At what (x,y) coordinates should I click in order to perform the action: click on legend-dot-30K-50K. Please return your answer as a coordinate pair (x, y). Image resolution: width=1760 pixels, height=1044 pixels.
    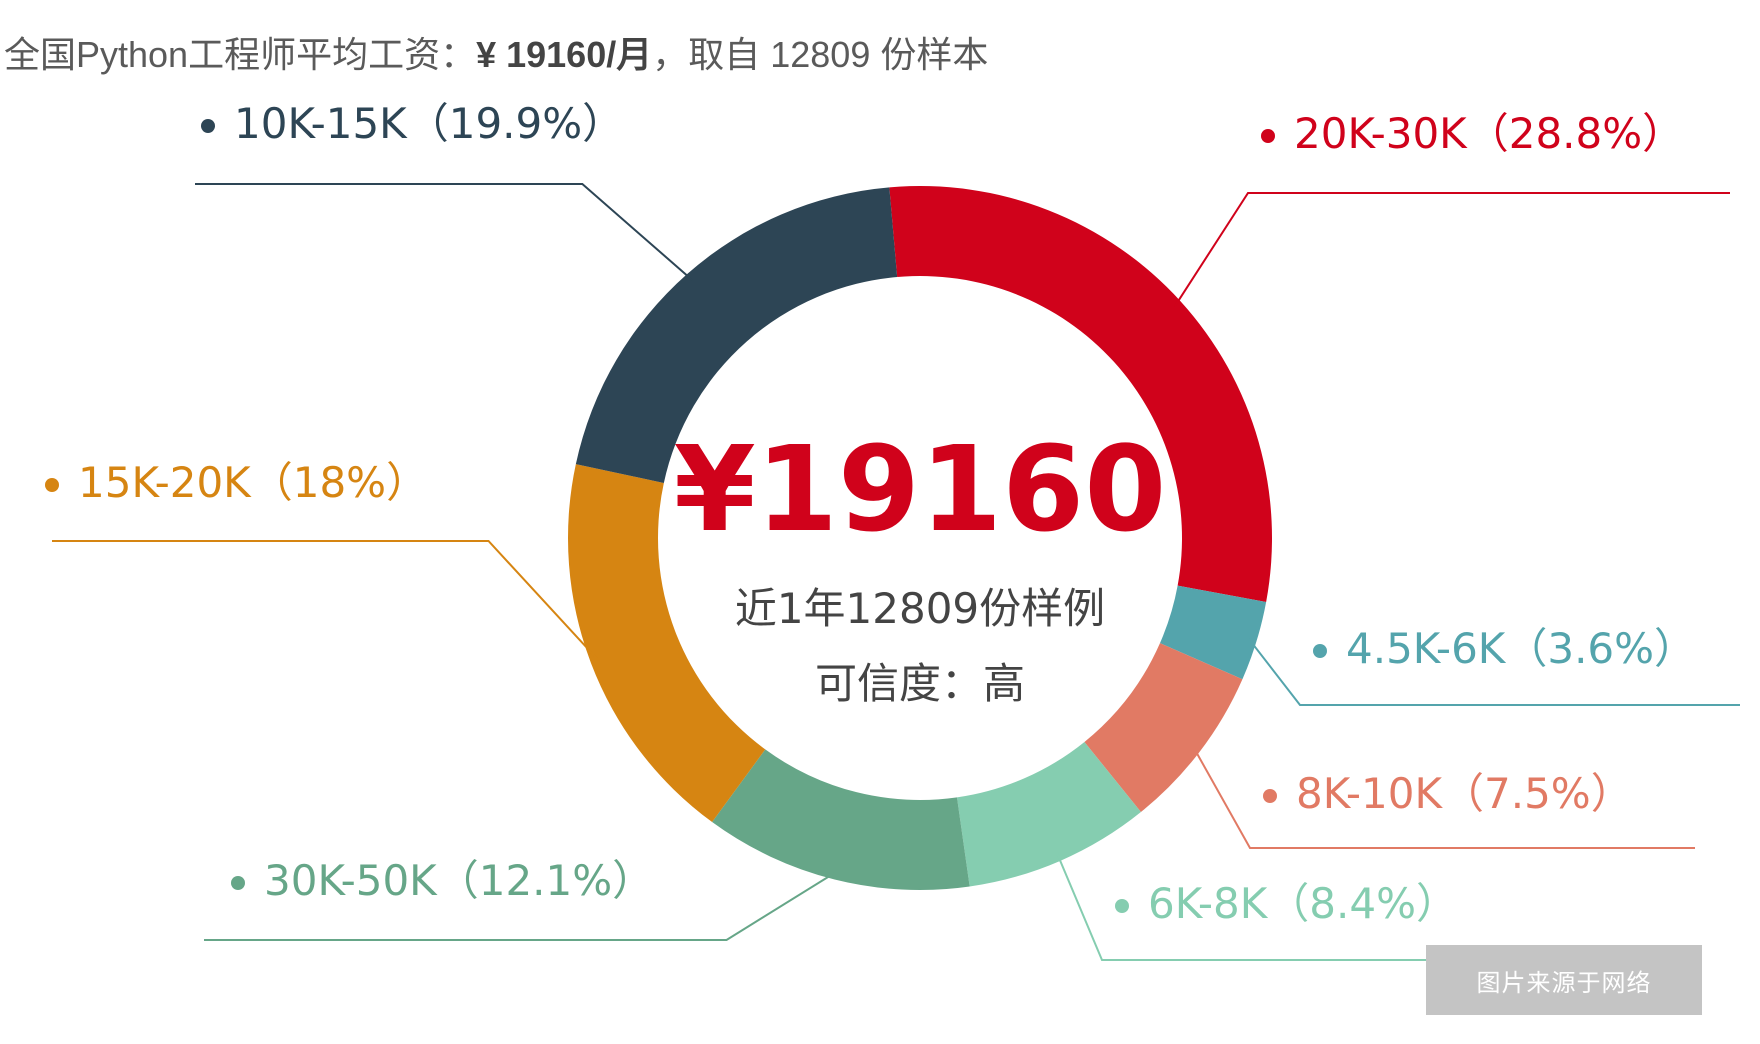
    Looking at the image, I should click on (238, 883).